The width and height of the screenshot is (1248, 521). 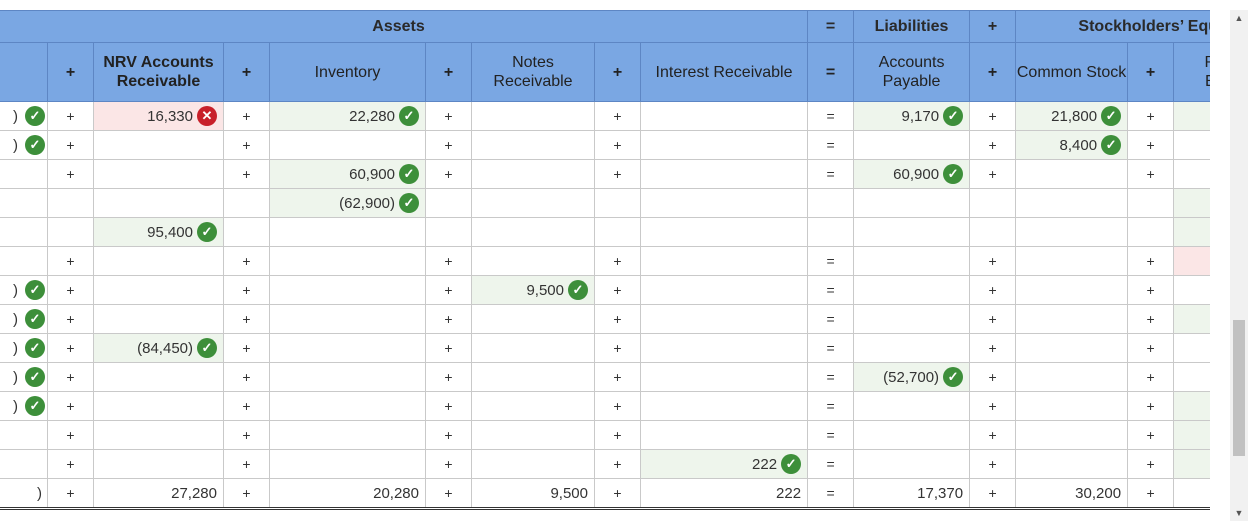 What do you see at coordinates (158, 116) in the screenshot?
I see `nrv-accounts-receivable-cell: 16,330 ✕` at bounding box center [158, 116].